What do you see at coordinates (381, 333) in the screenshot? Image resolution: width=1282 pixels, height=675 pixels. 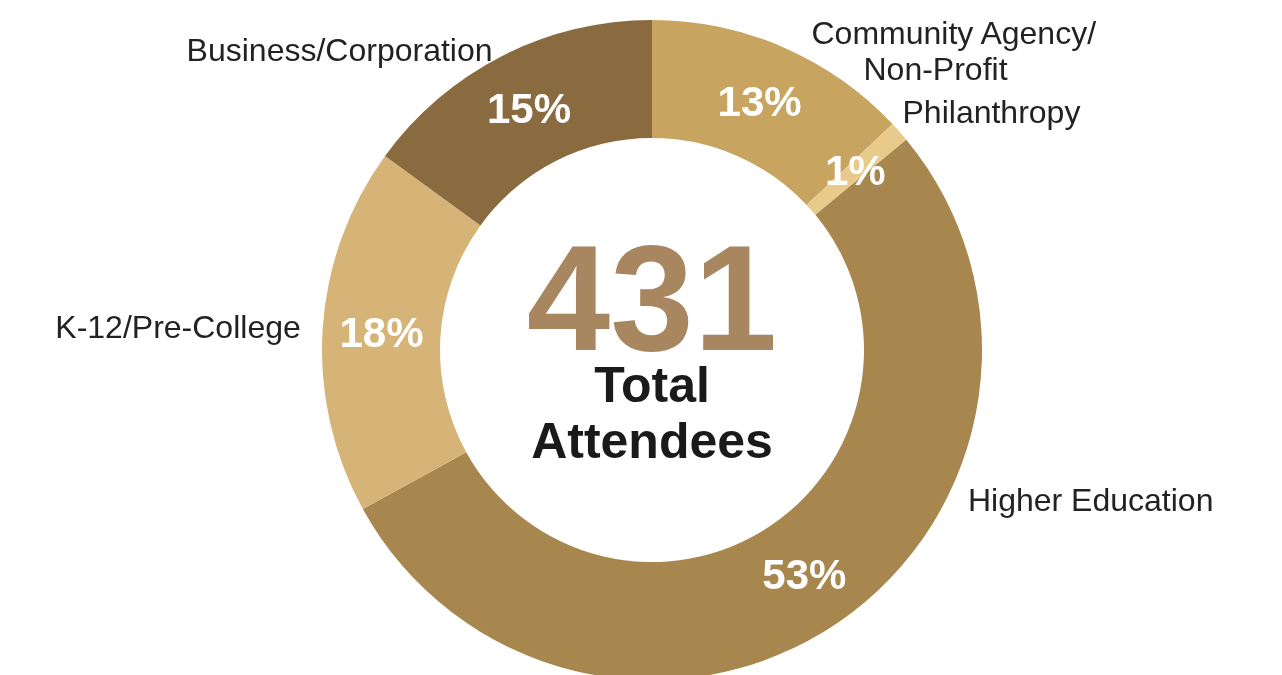 I see `data-label: 18%` at bounding box center [381, 333].